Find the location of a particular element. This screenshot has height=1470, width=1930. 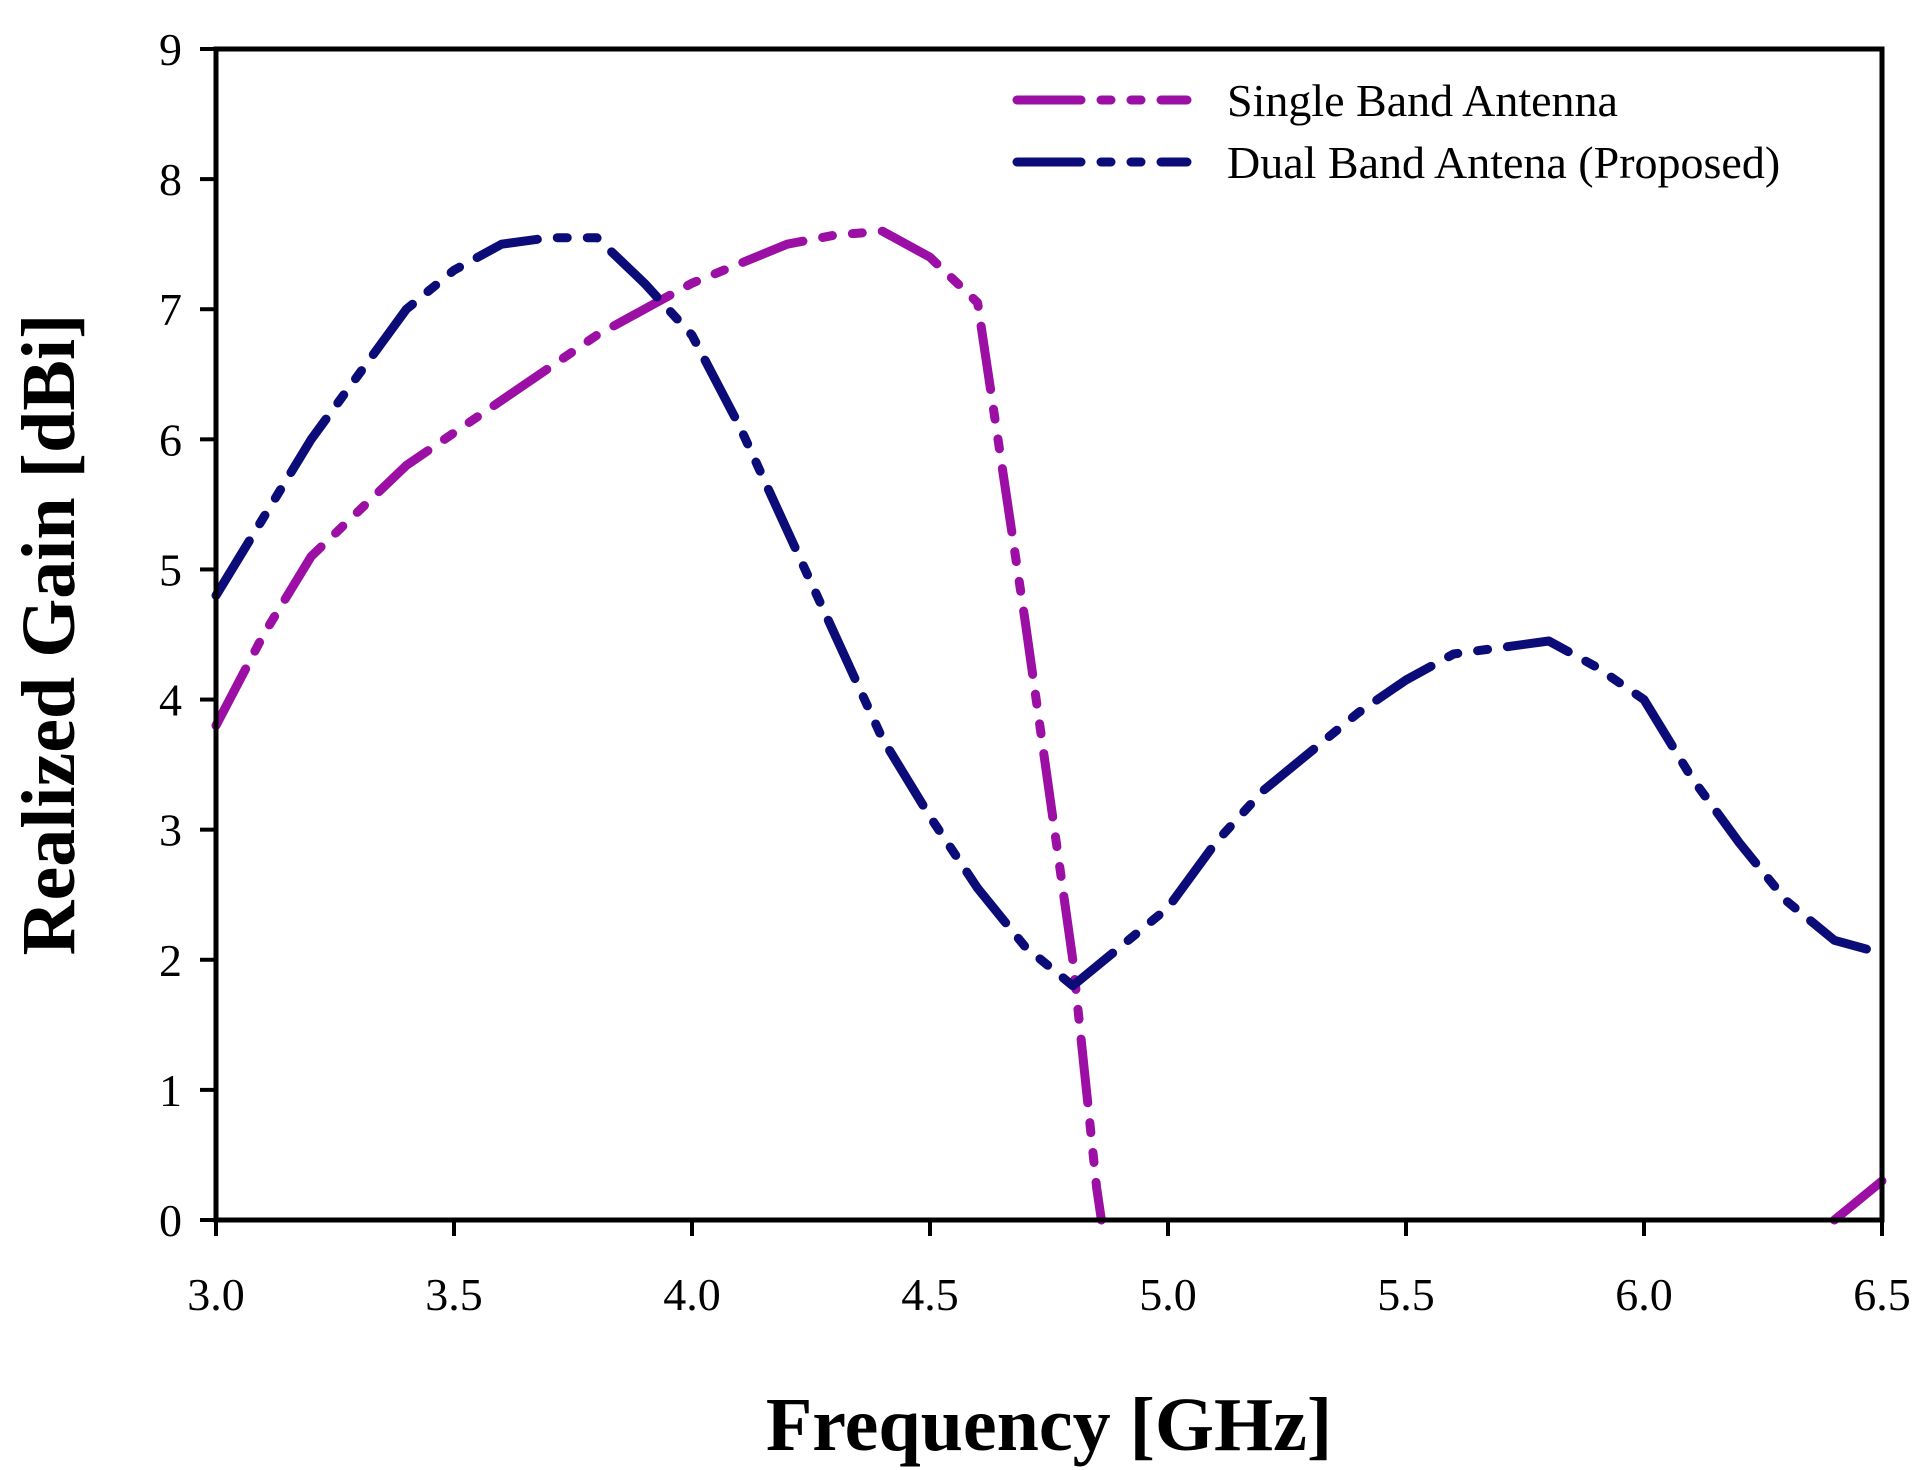

x-tick-label: 3.5 is located at coordinates (454, 1294).